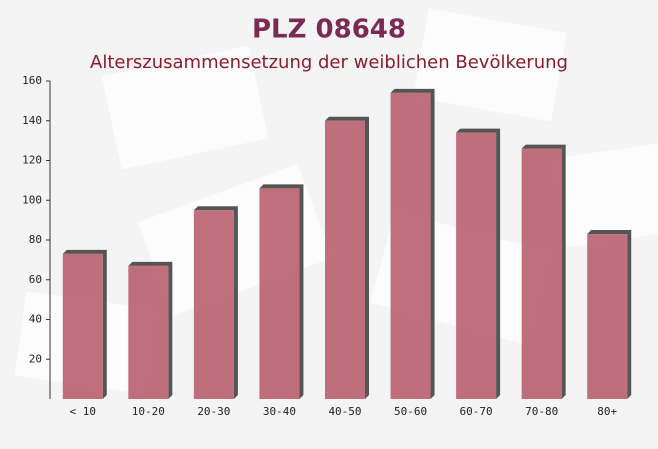 The height and width of the screenshot is (449, 658). What do you see at coordinates (279, 411) in the screenshot?
I see `x-tick-label: 30-40` at bounding box center [279, 411].